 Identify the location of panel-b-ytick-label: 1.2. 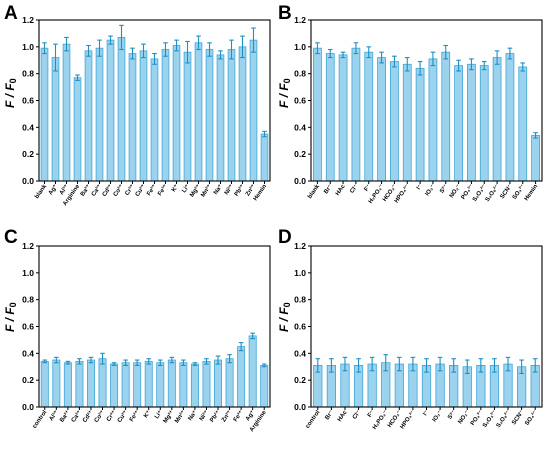
(300, 20).